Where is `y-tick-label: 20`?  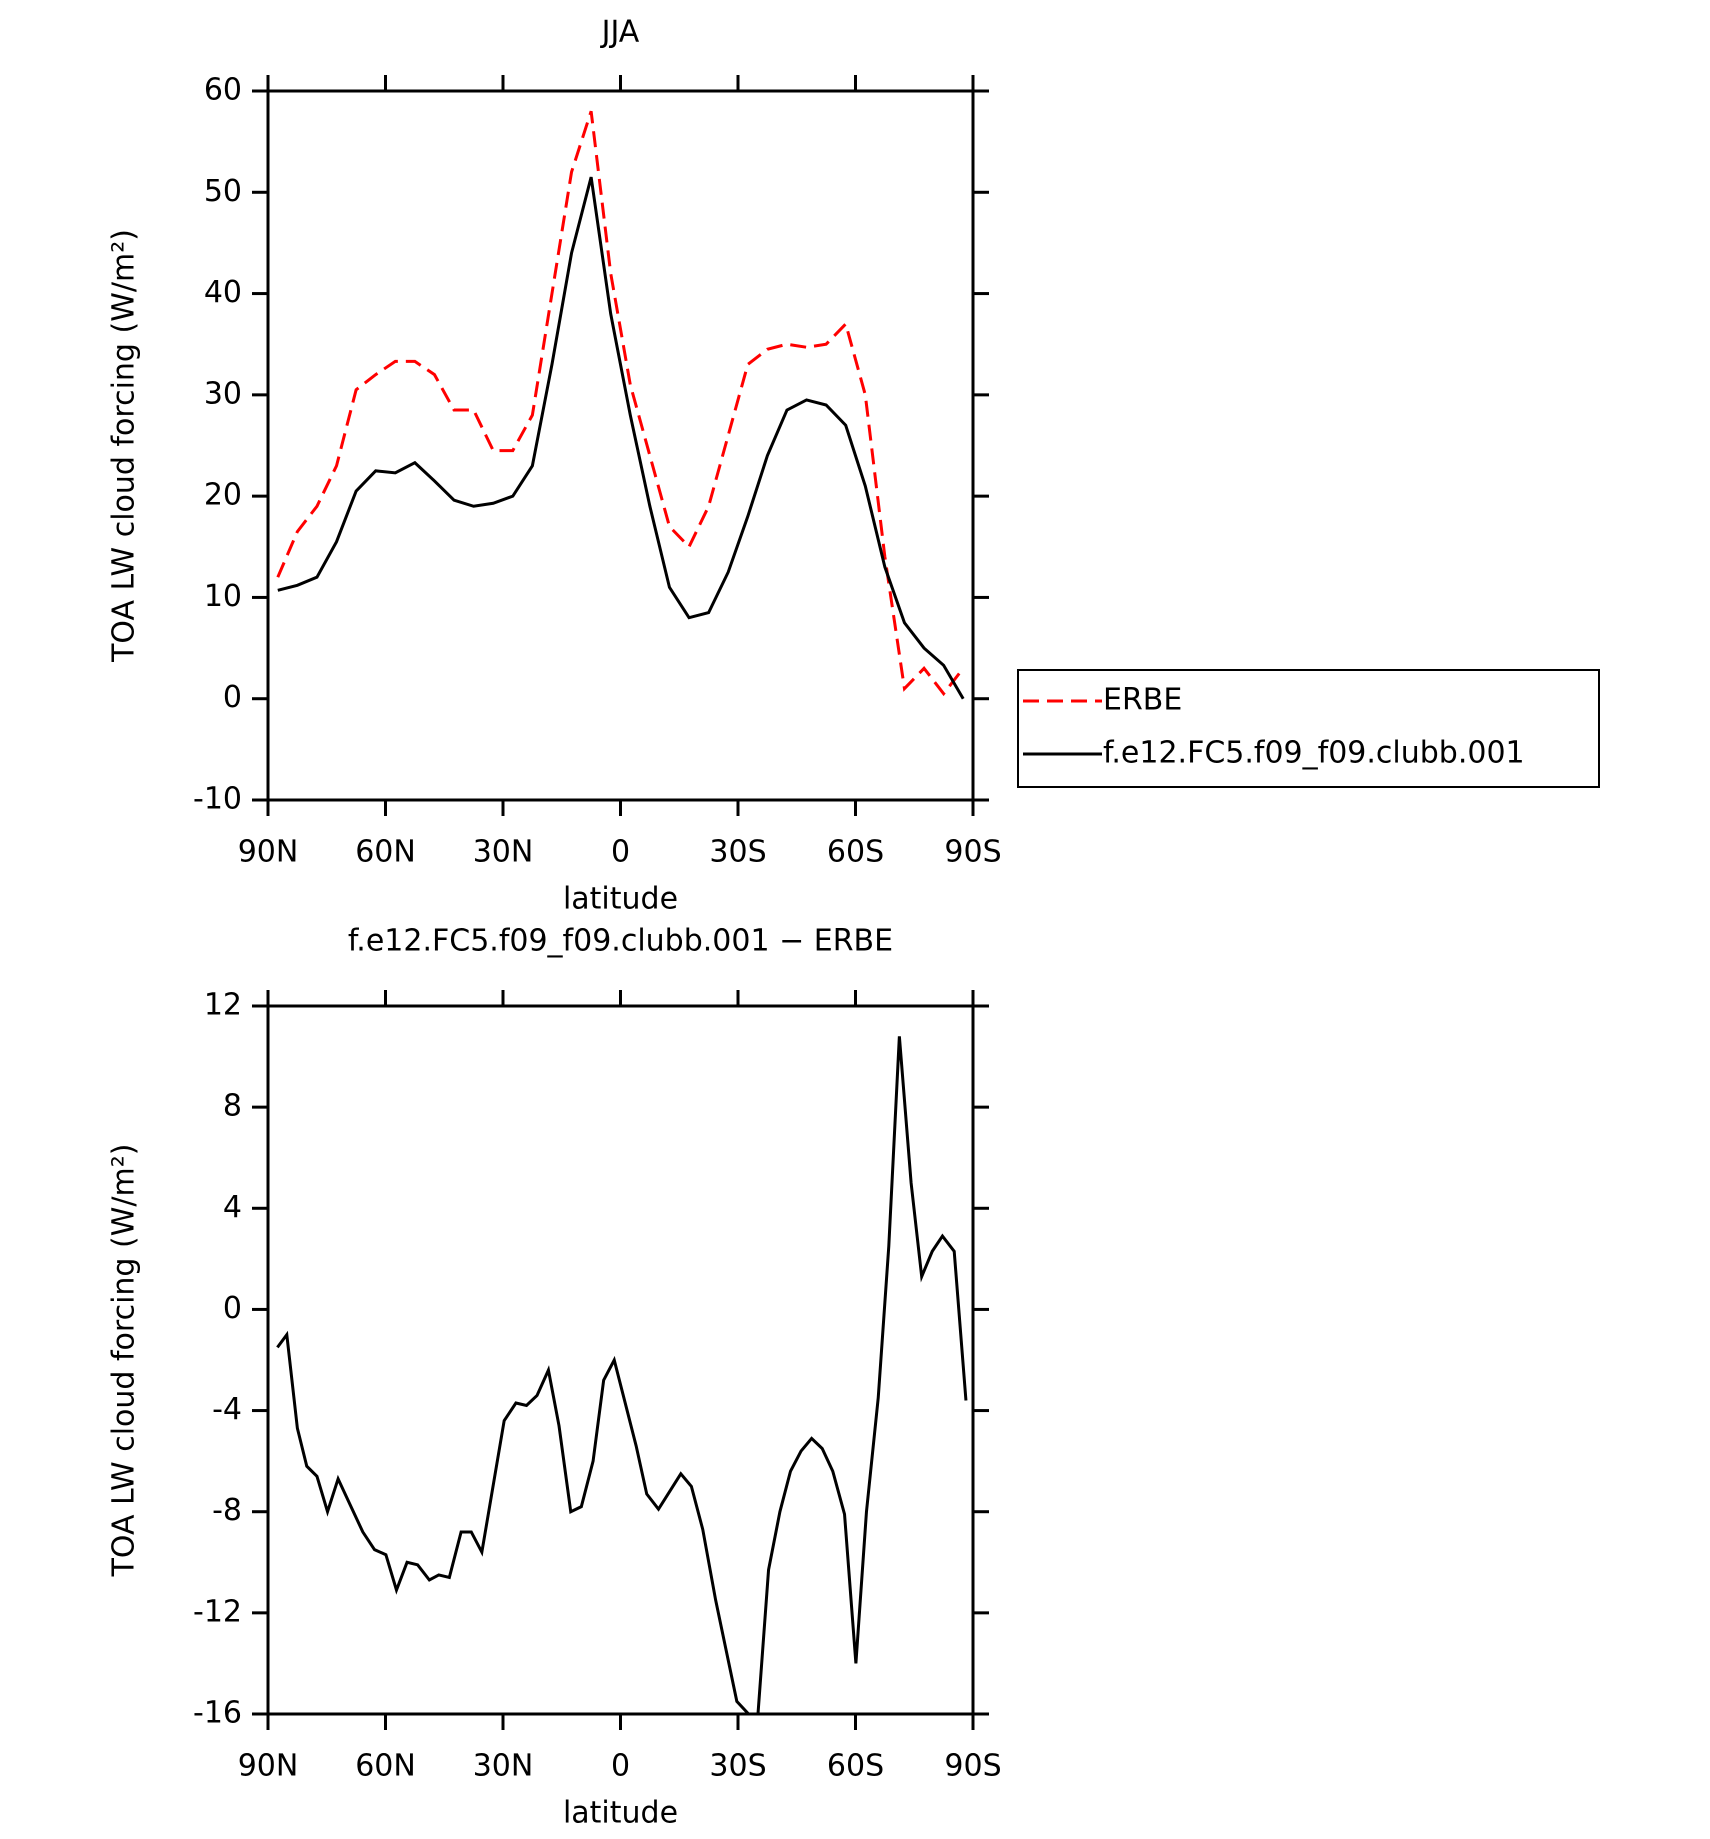
y-tick-label: 20 is located at coordinates (223, 495).